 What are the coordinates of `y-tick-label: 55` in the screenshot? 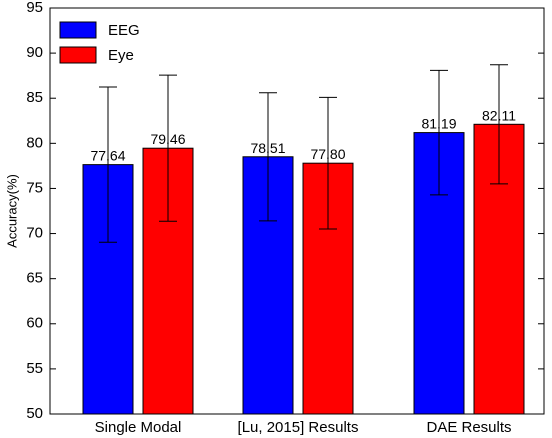 It's located at (34, 368).